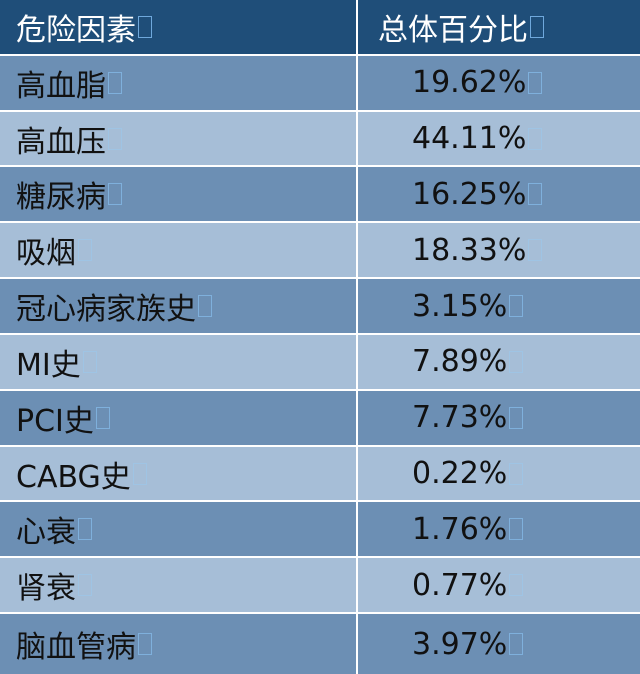 The width and height of the screenshot is (640, 674). What do you see at coordinates (61, 142) in the screenshot?
I see `cell-text: 高血压` at bounding box center [61, 142].